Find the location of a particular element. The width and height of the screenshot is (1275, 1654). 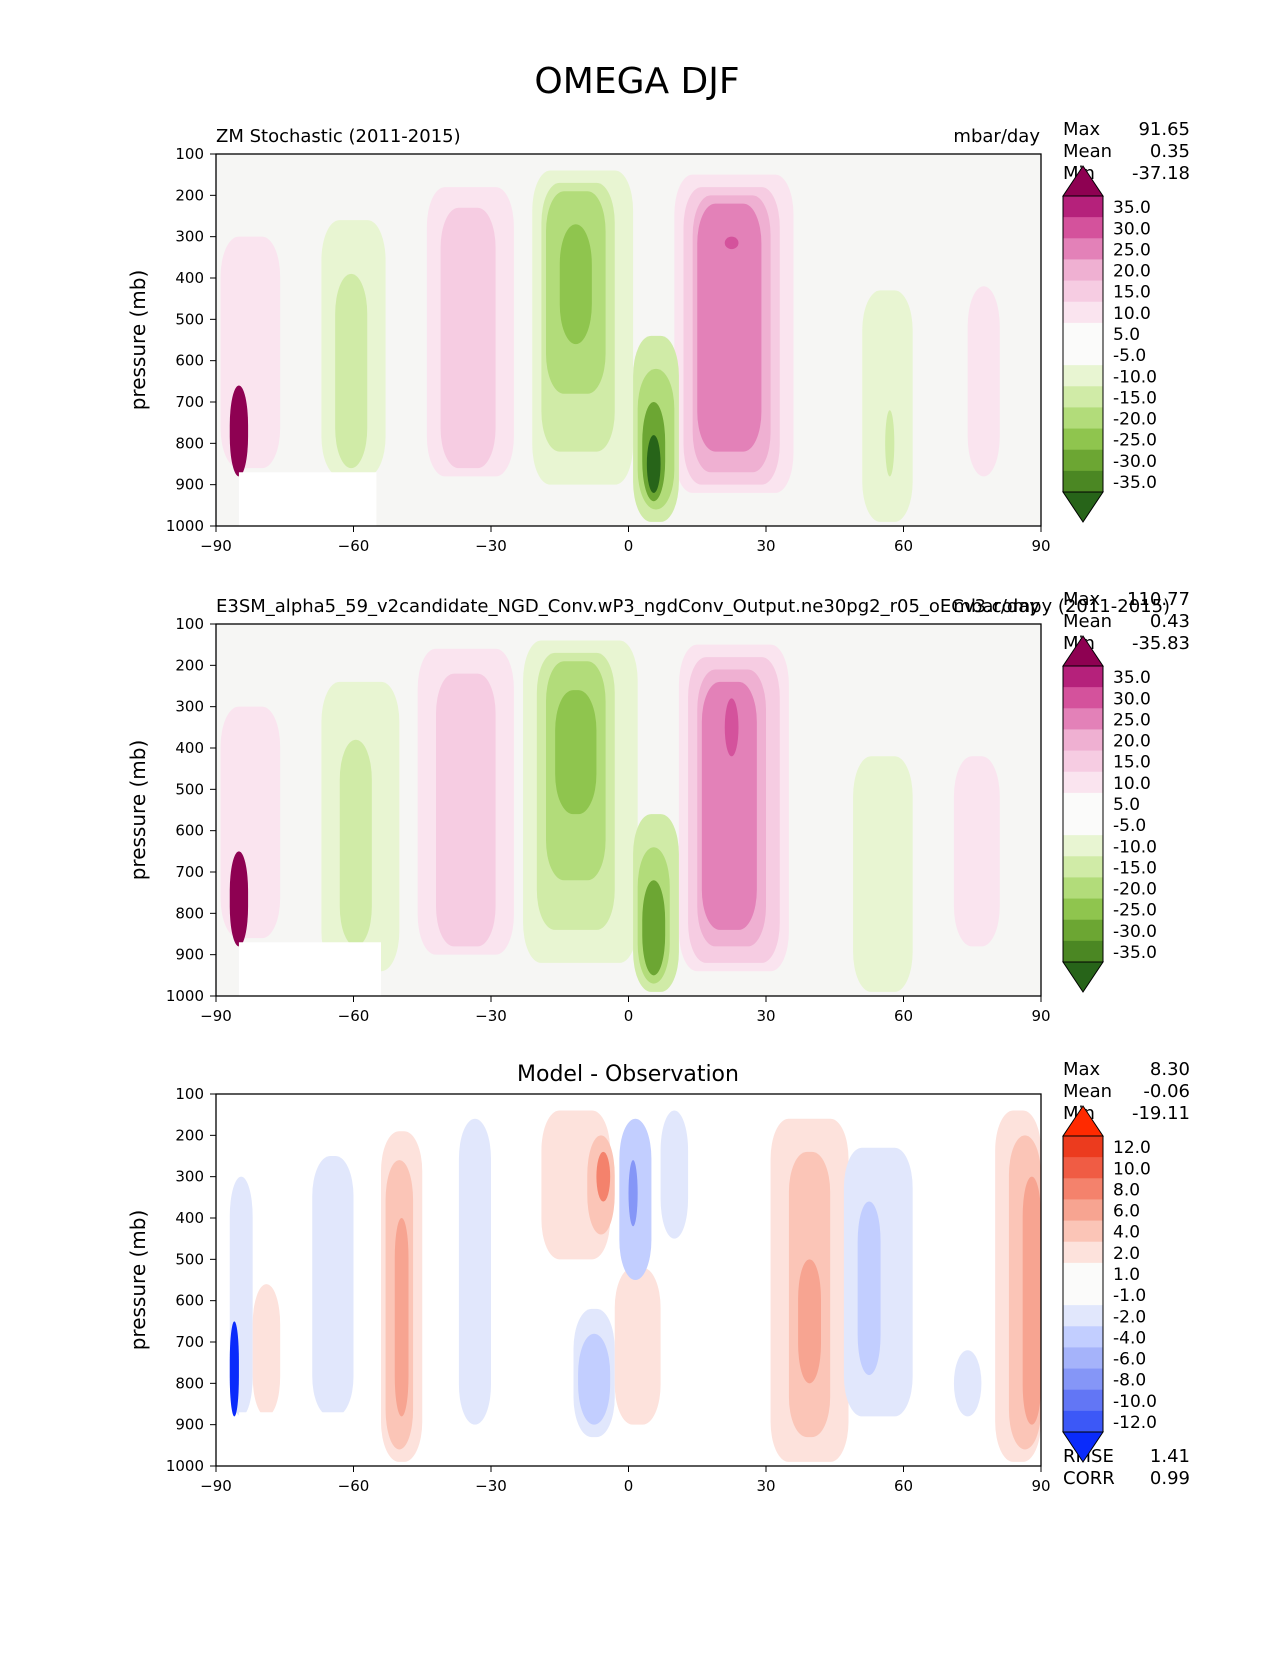

colorbar-tick-label: 5.0 is located at coordinates (1126, 805).